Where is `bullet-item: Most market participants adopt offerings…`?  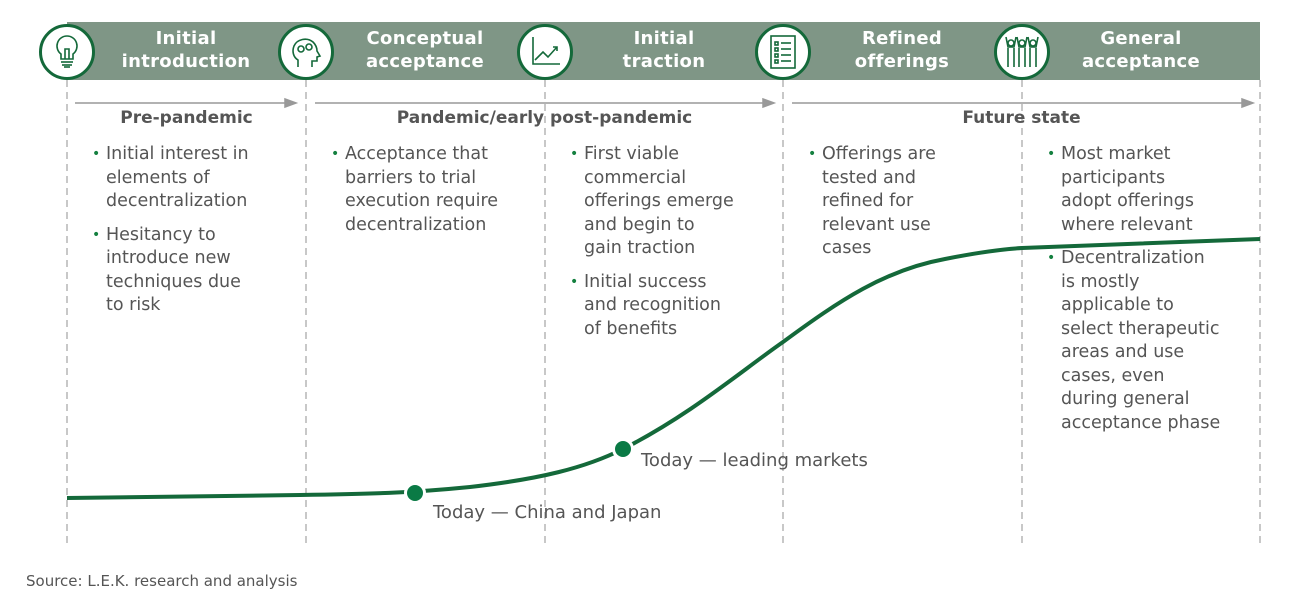 bullet-item: Most market participants adopt offerings… is located at coordinates (1133, 190).